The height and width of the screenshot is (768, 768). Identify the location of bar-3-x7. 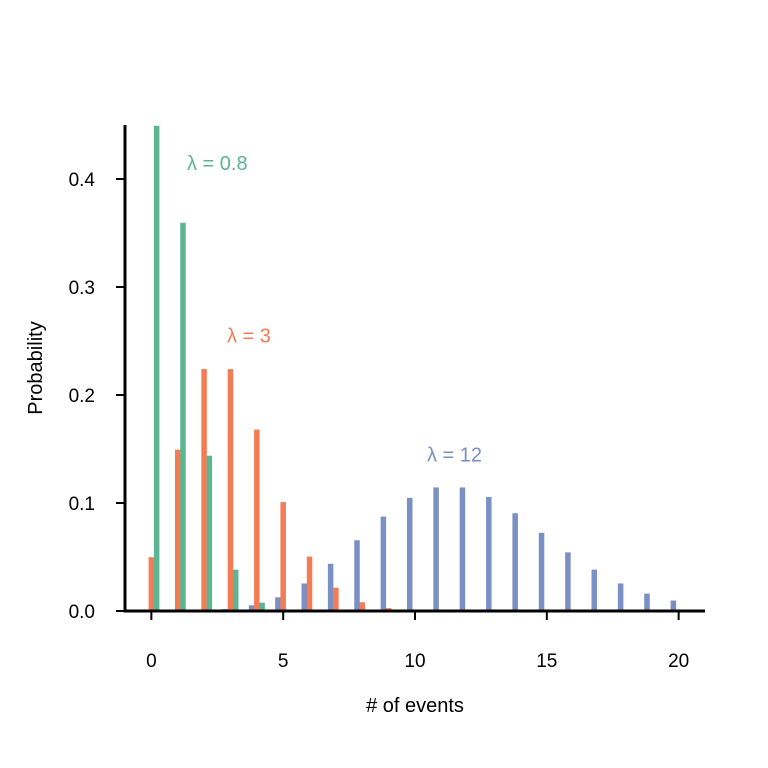
(336, 599).